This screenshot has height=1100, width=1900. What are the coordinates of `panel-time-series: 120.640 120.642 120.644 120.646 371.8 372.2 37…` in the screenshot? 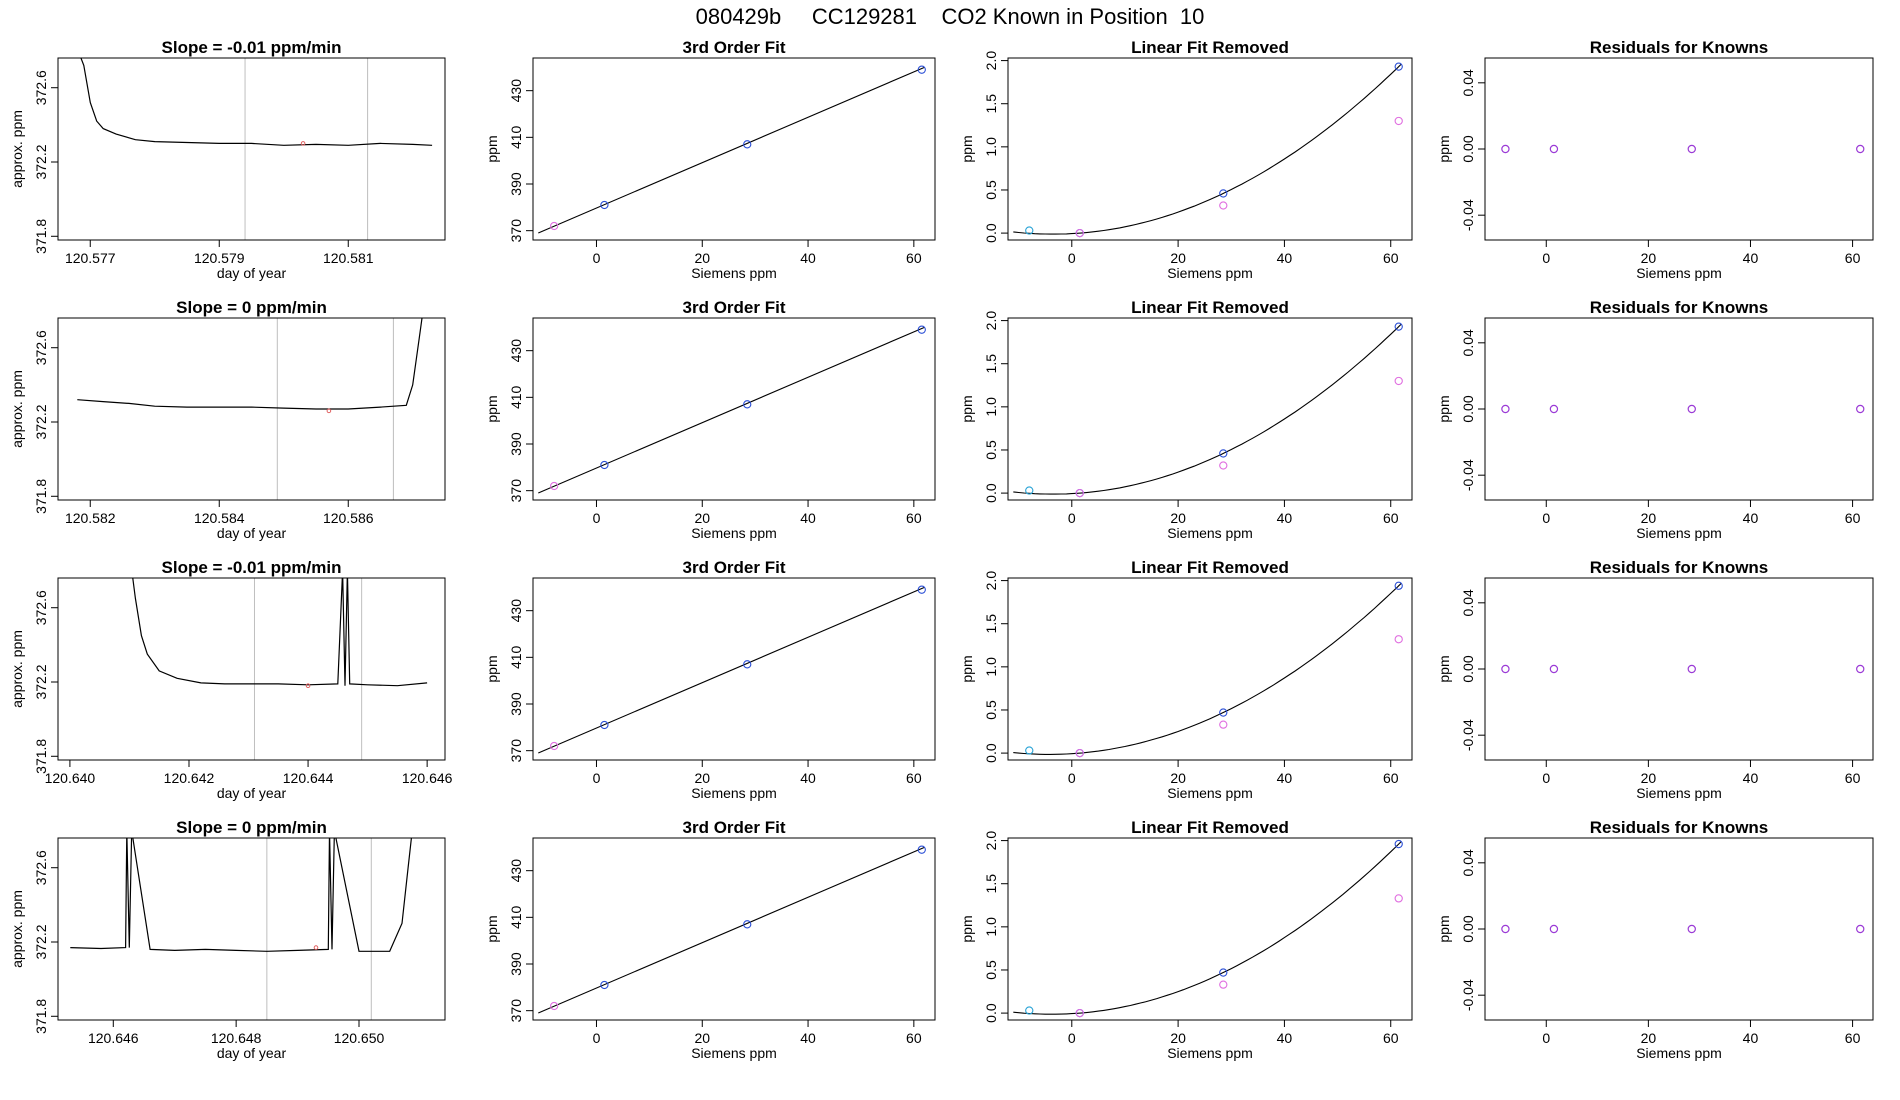 It's located at (231, 679).